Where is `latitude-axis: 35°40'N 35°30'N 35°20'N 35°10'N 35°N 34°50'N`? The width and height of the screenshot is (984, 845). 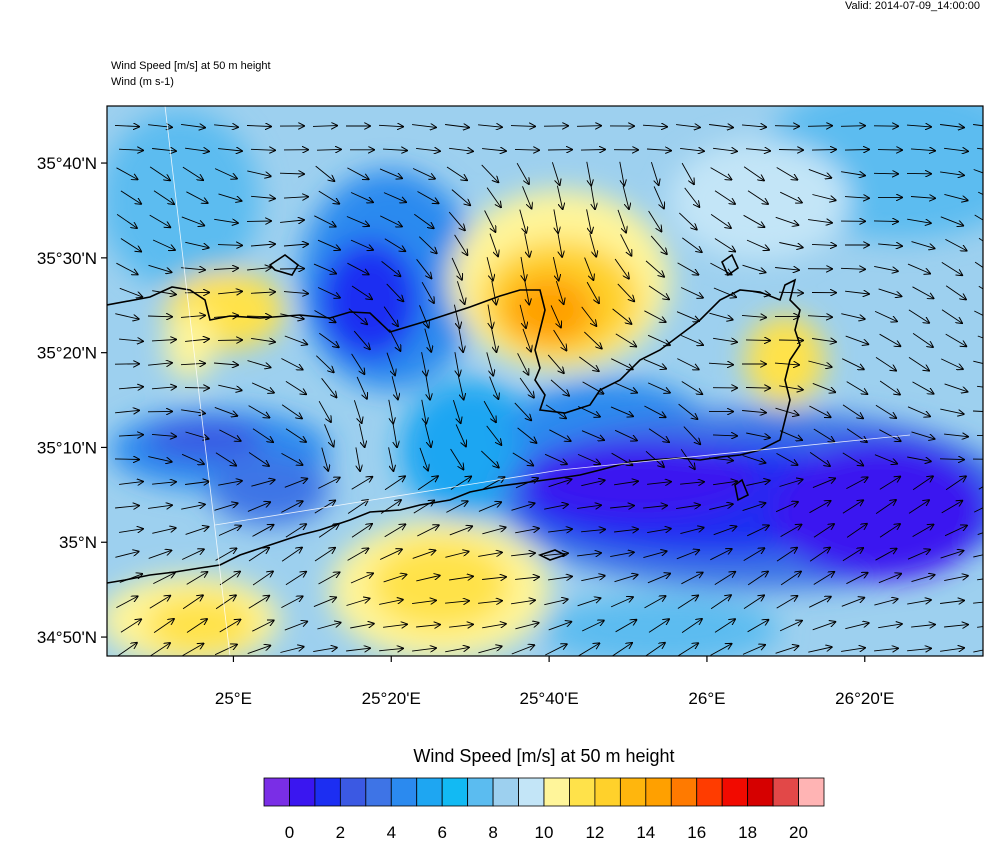 latitude-axis: 35°40'N 35°30'N 35°20'N 35°10'N 35°N 34°50'N is located at coordinates (72, 400).